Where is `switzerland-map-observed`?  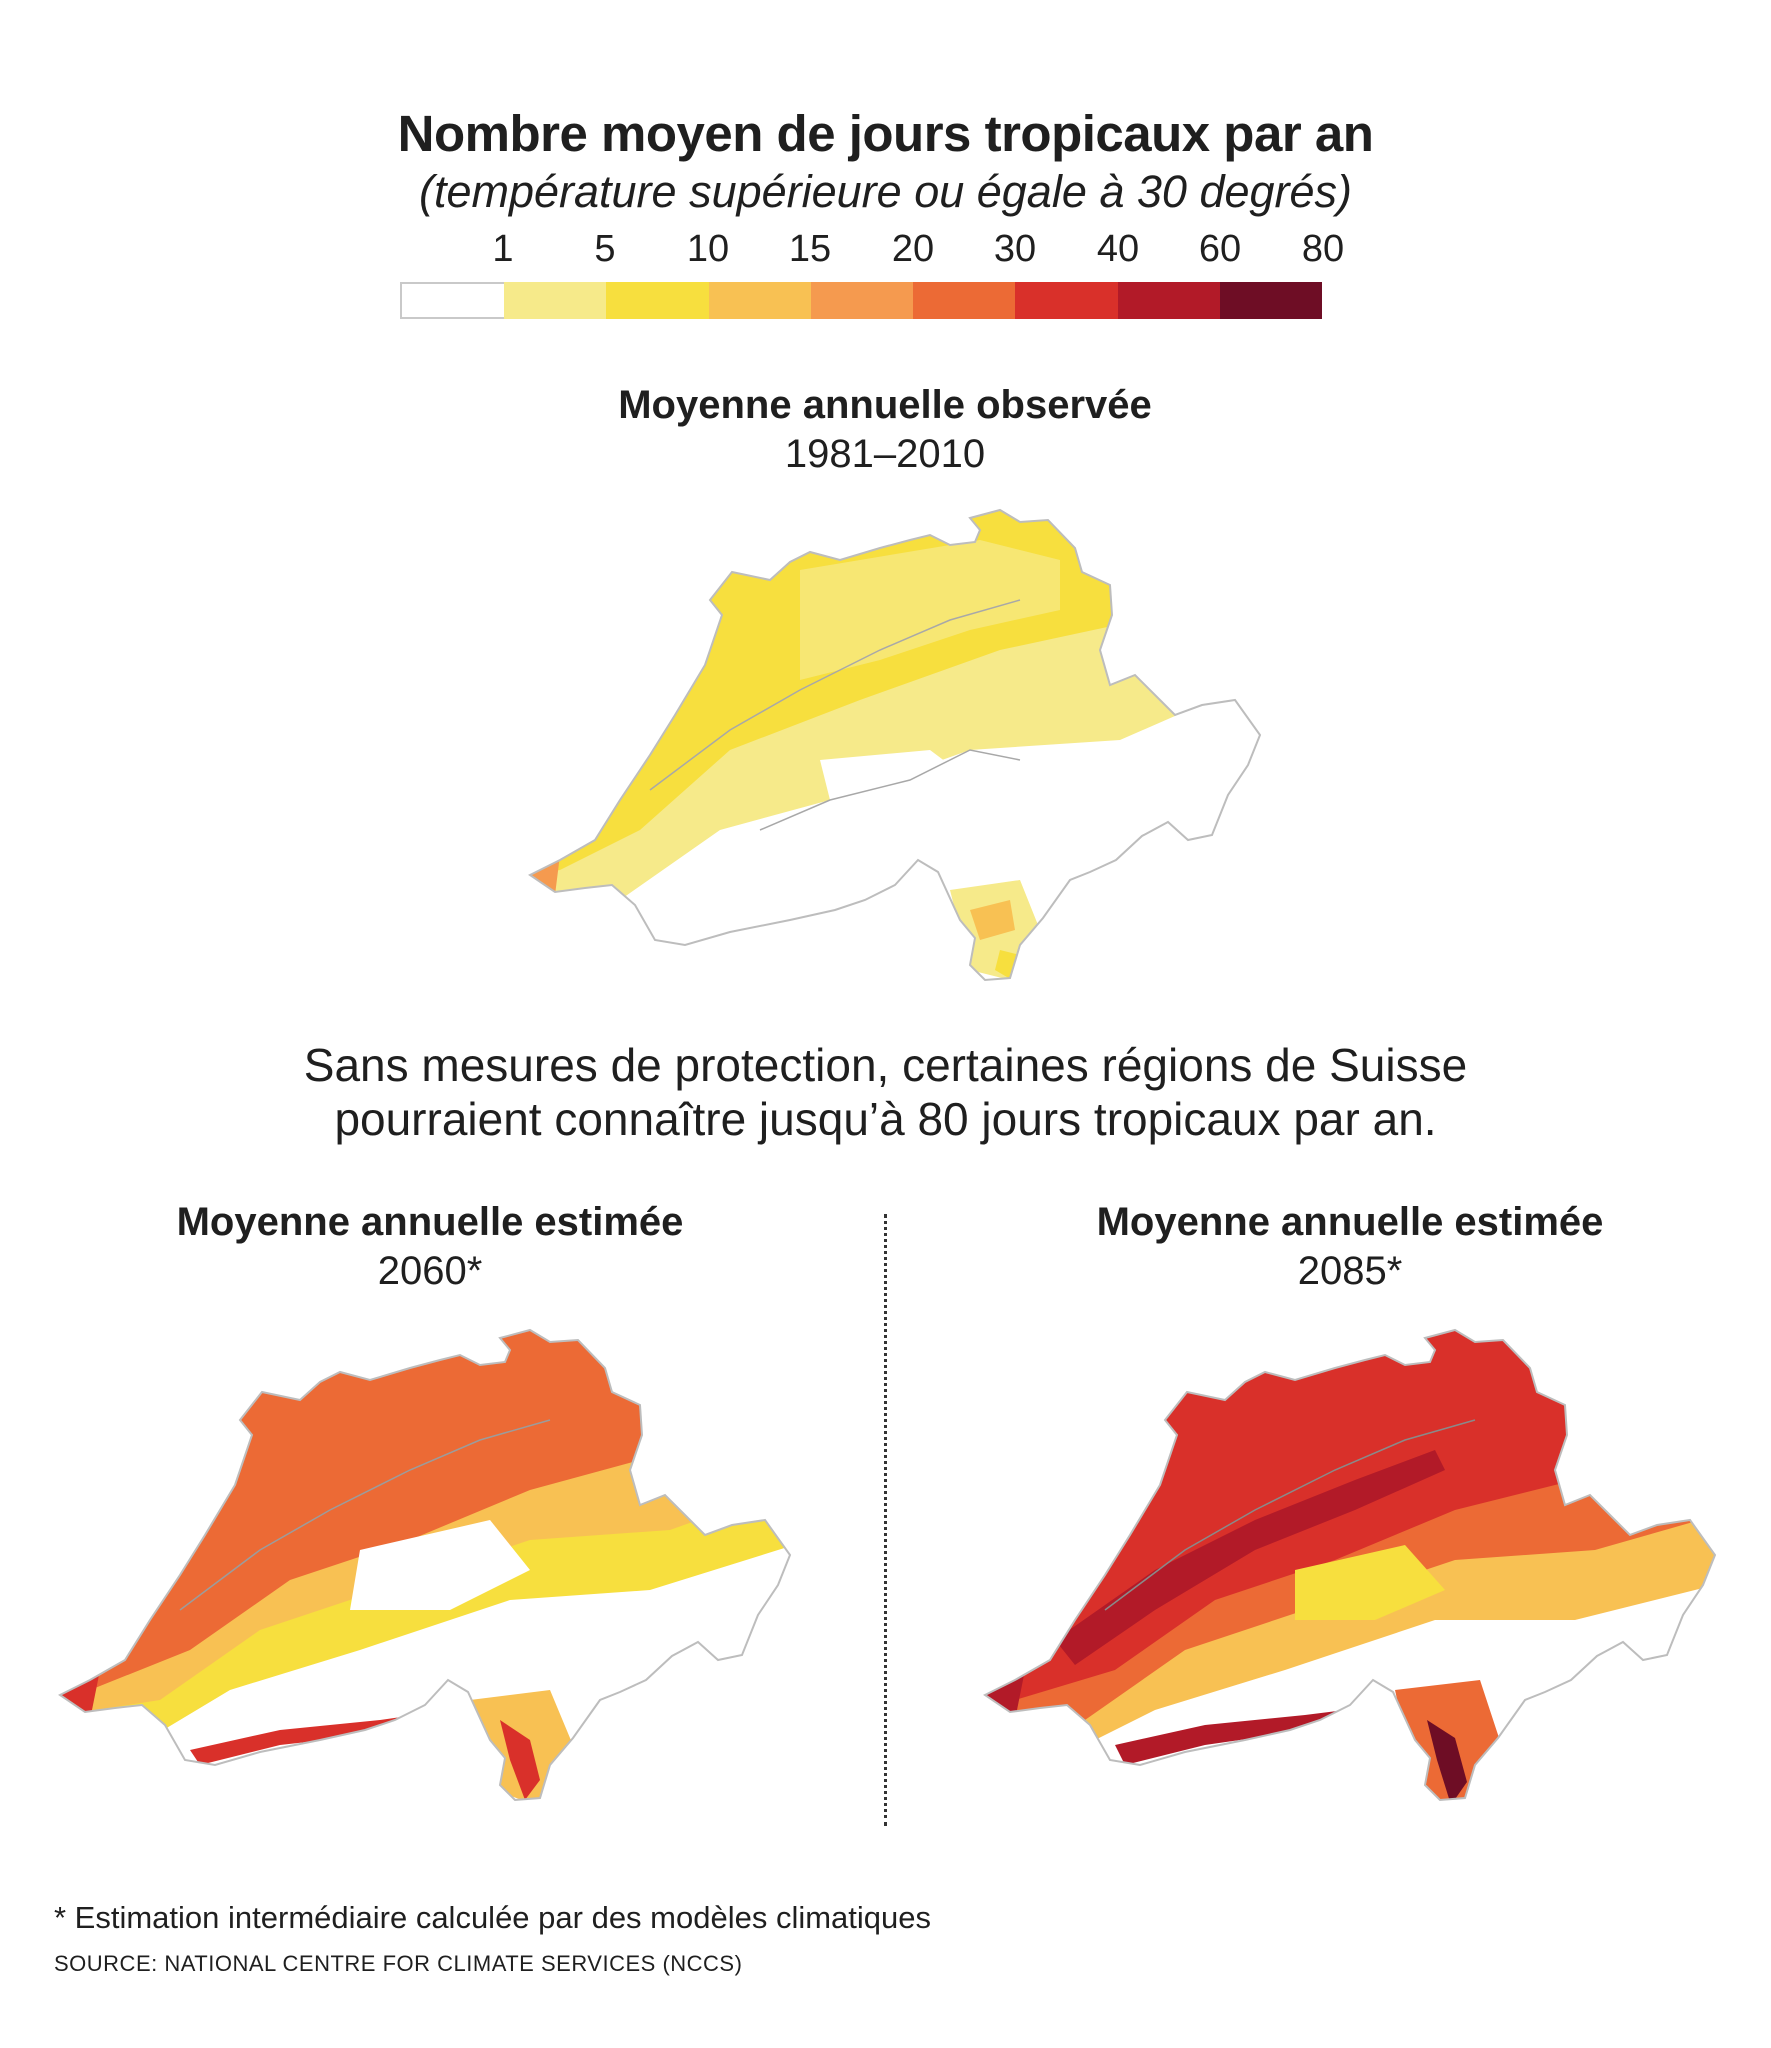 switzerland-map-observed is located at coordinates (895, 745).